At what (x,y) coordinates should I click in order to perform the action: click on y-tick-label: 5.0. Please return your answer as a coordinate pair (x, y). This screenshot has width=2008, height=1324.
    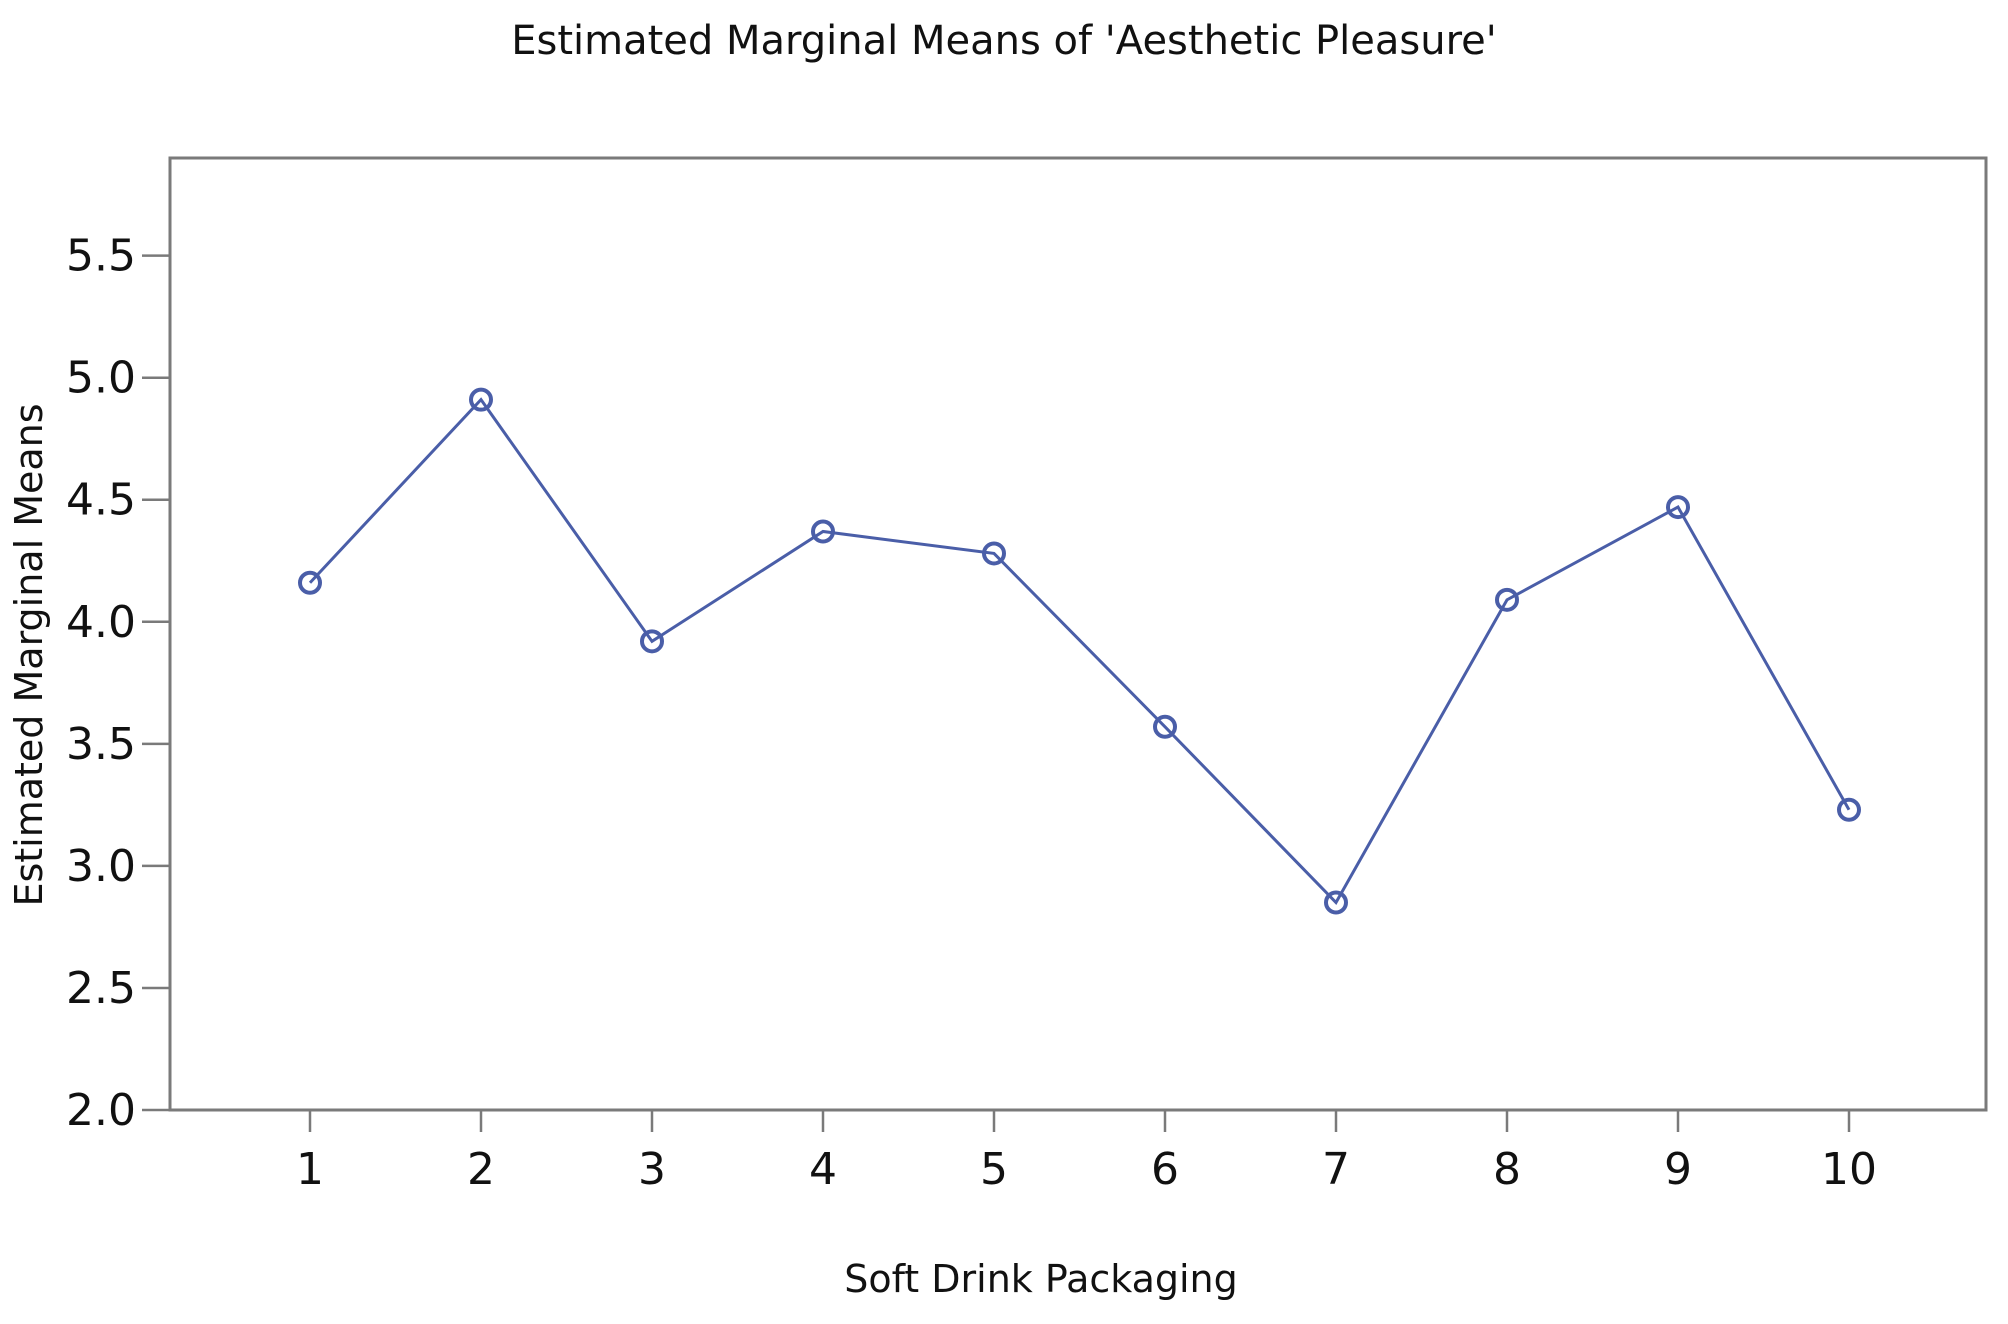
    Looking at the image, I should click on (101, 378).